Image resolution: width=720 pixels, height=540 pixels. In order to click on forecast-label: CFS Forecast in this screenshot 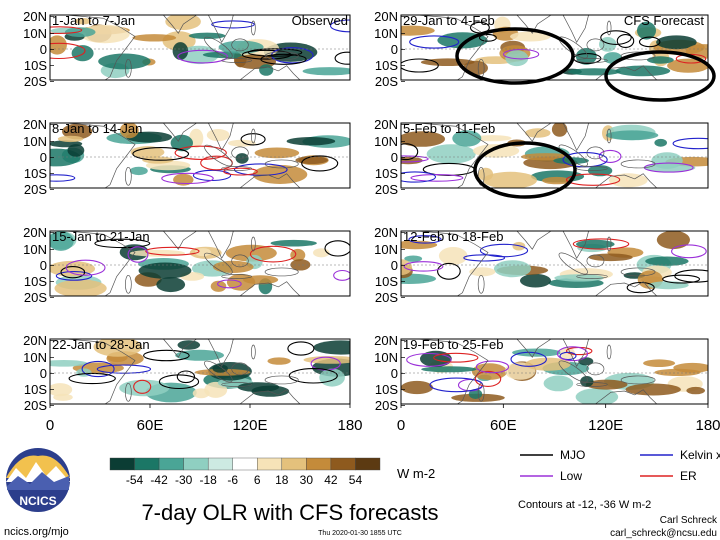, I will do `click(664, 20)`.